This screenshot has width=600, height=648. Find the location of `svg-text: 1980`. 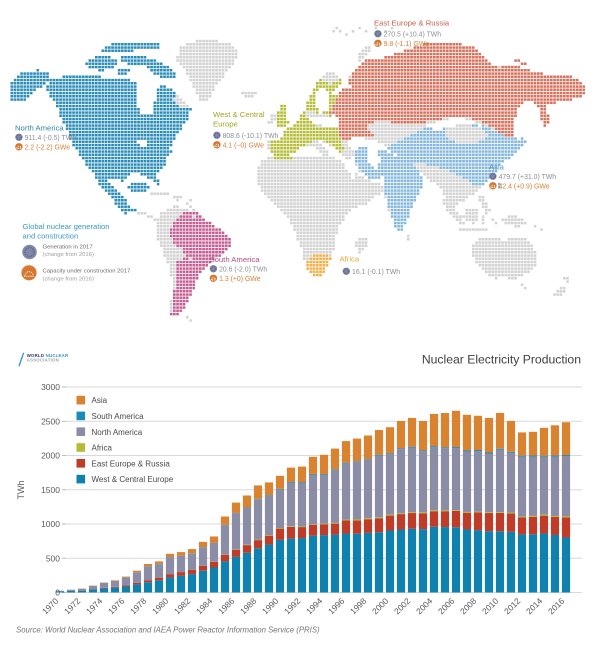

svg-text: 1980 is located at coordinates (160, 606).